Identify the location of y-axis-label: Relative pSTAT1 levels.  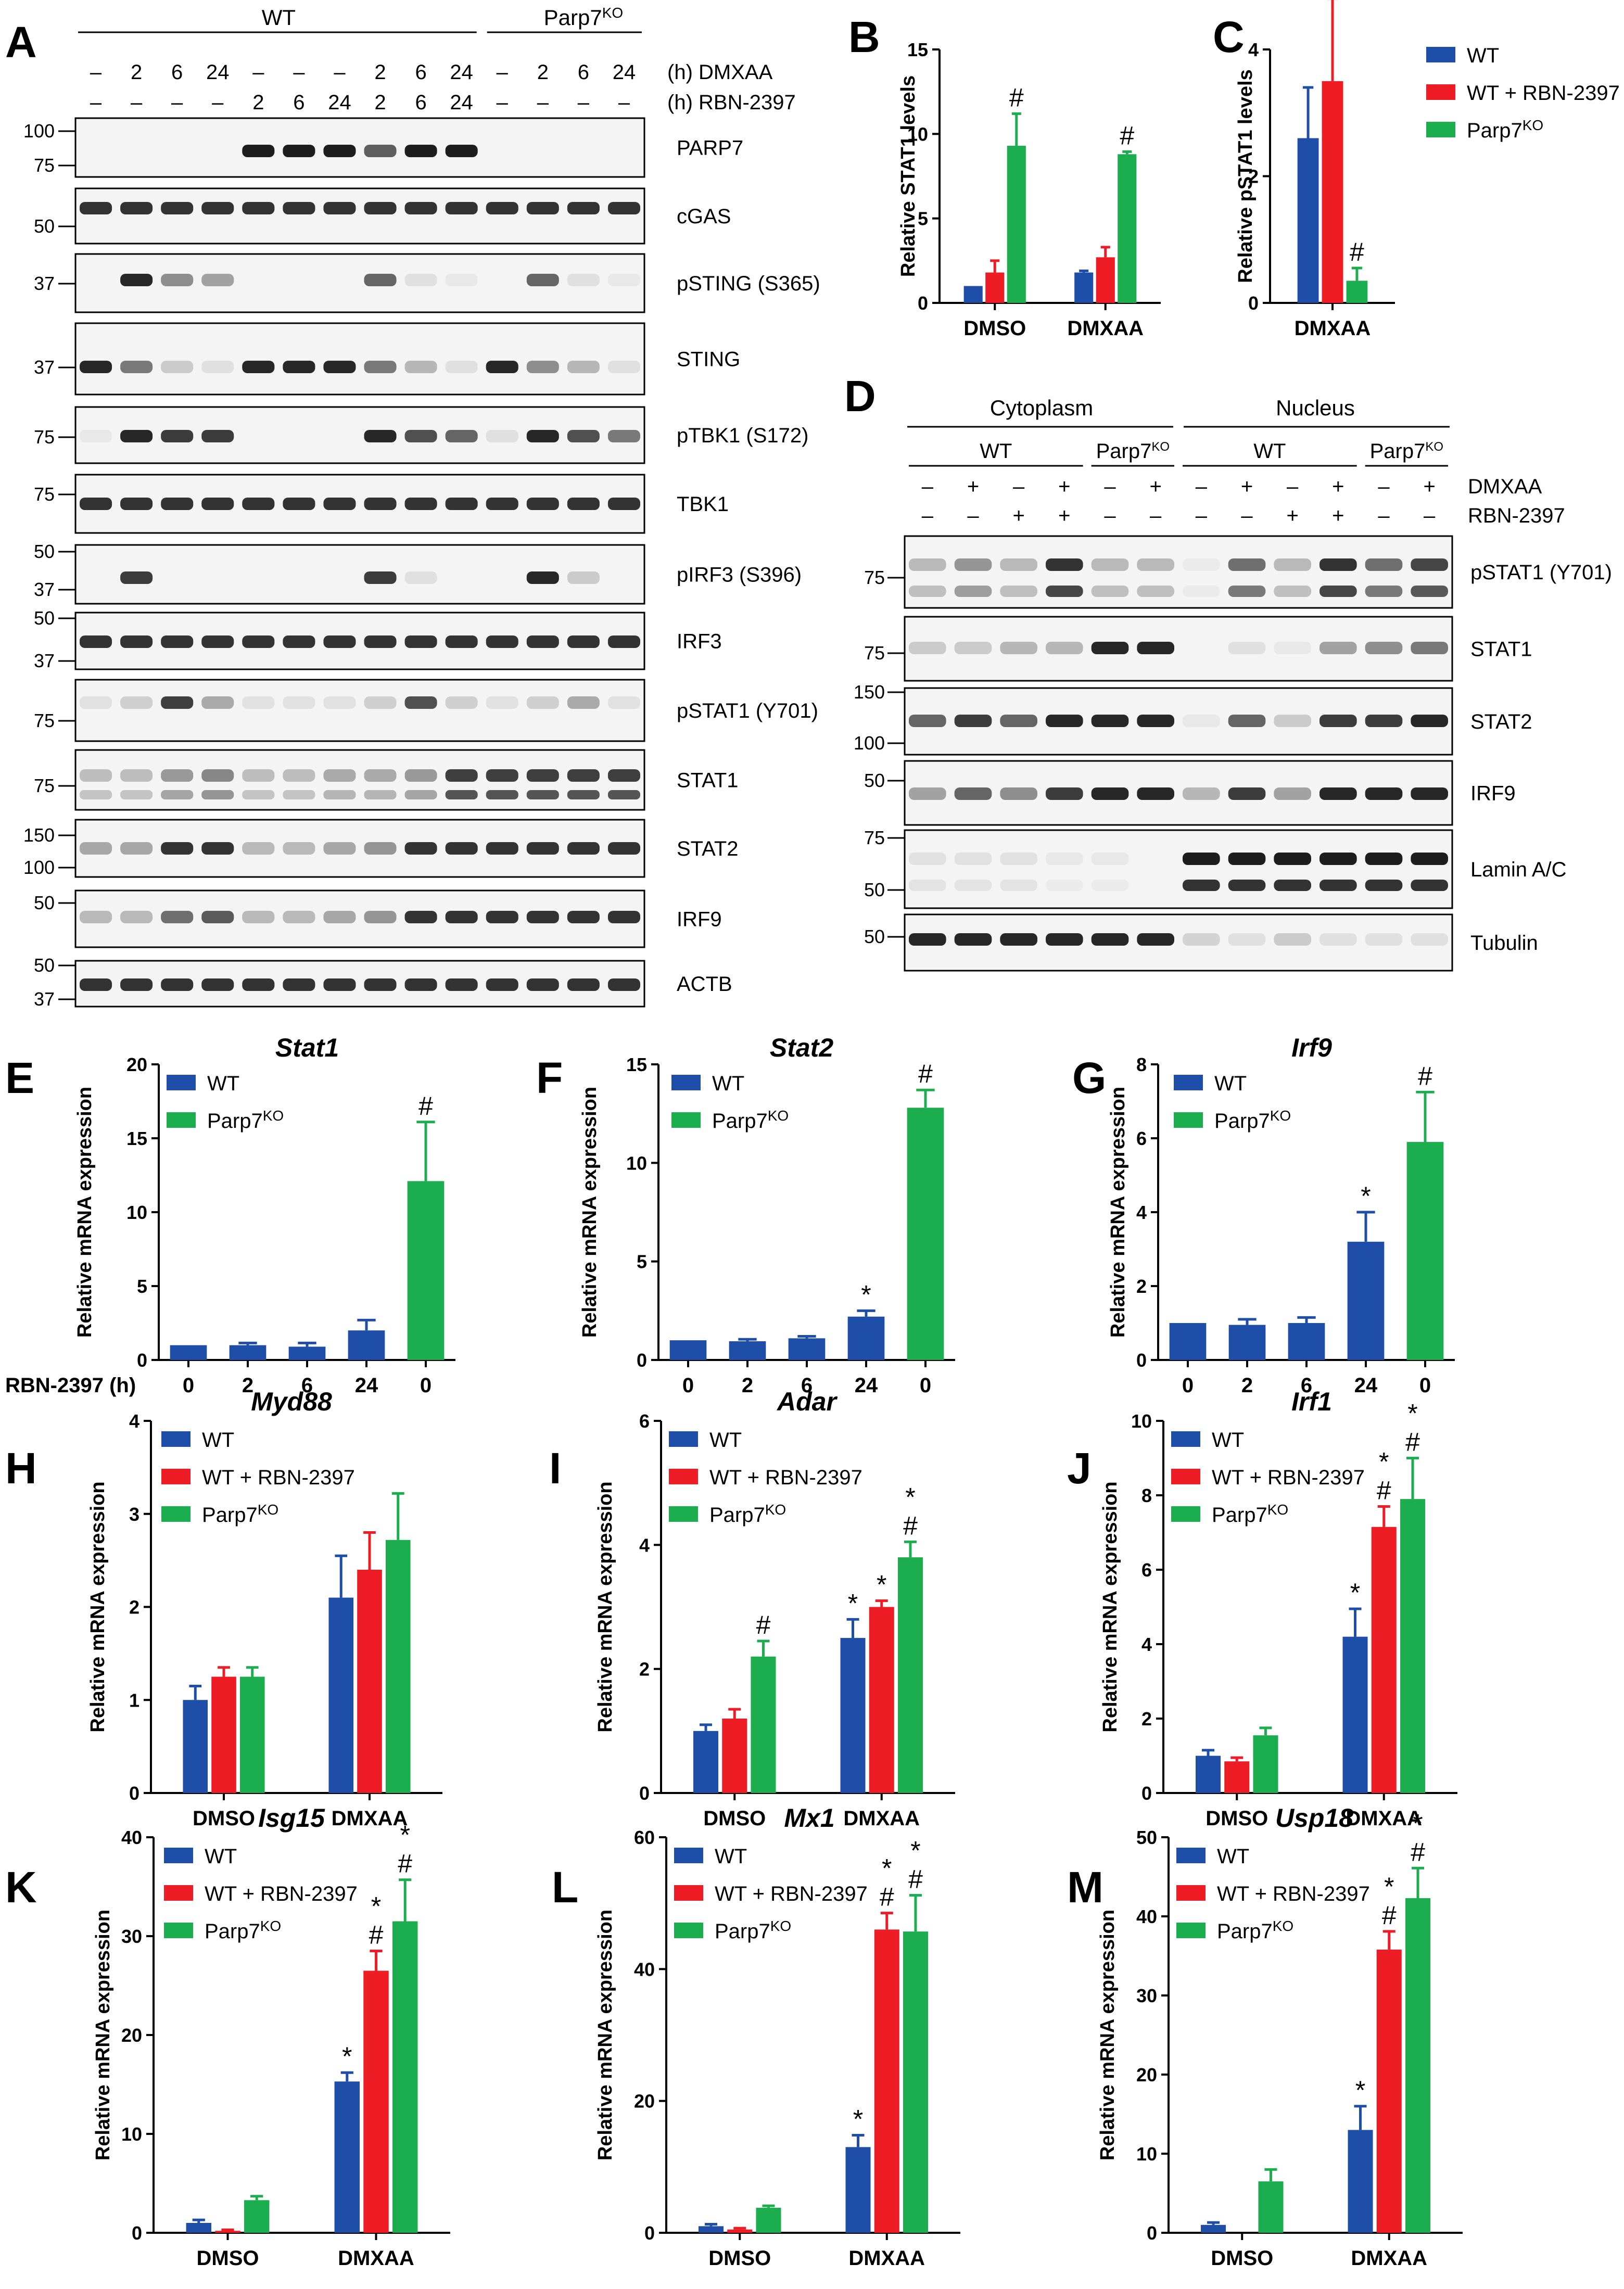
(1246, 176).